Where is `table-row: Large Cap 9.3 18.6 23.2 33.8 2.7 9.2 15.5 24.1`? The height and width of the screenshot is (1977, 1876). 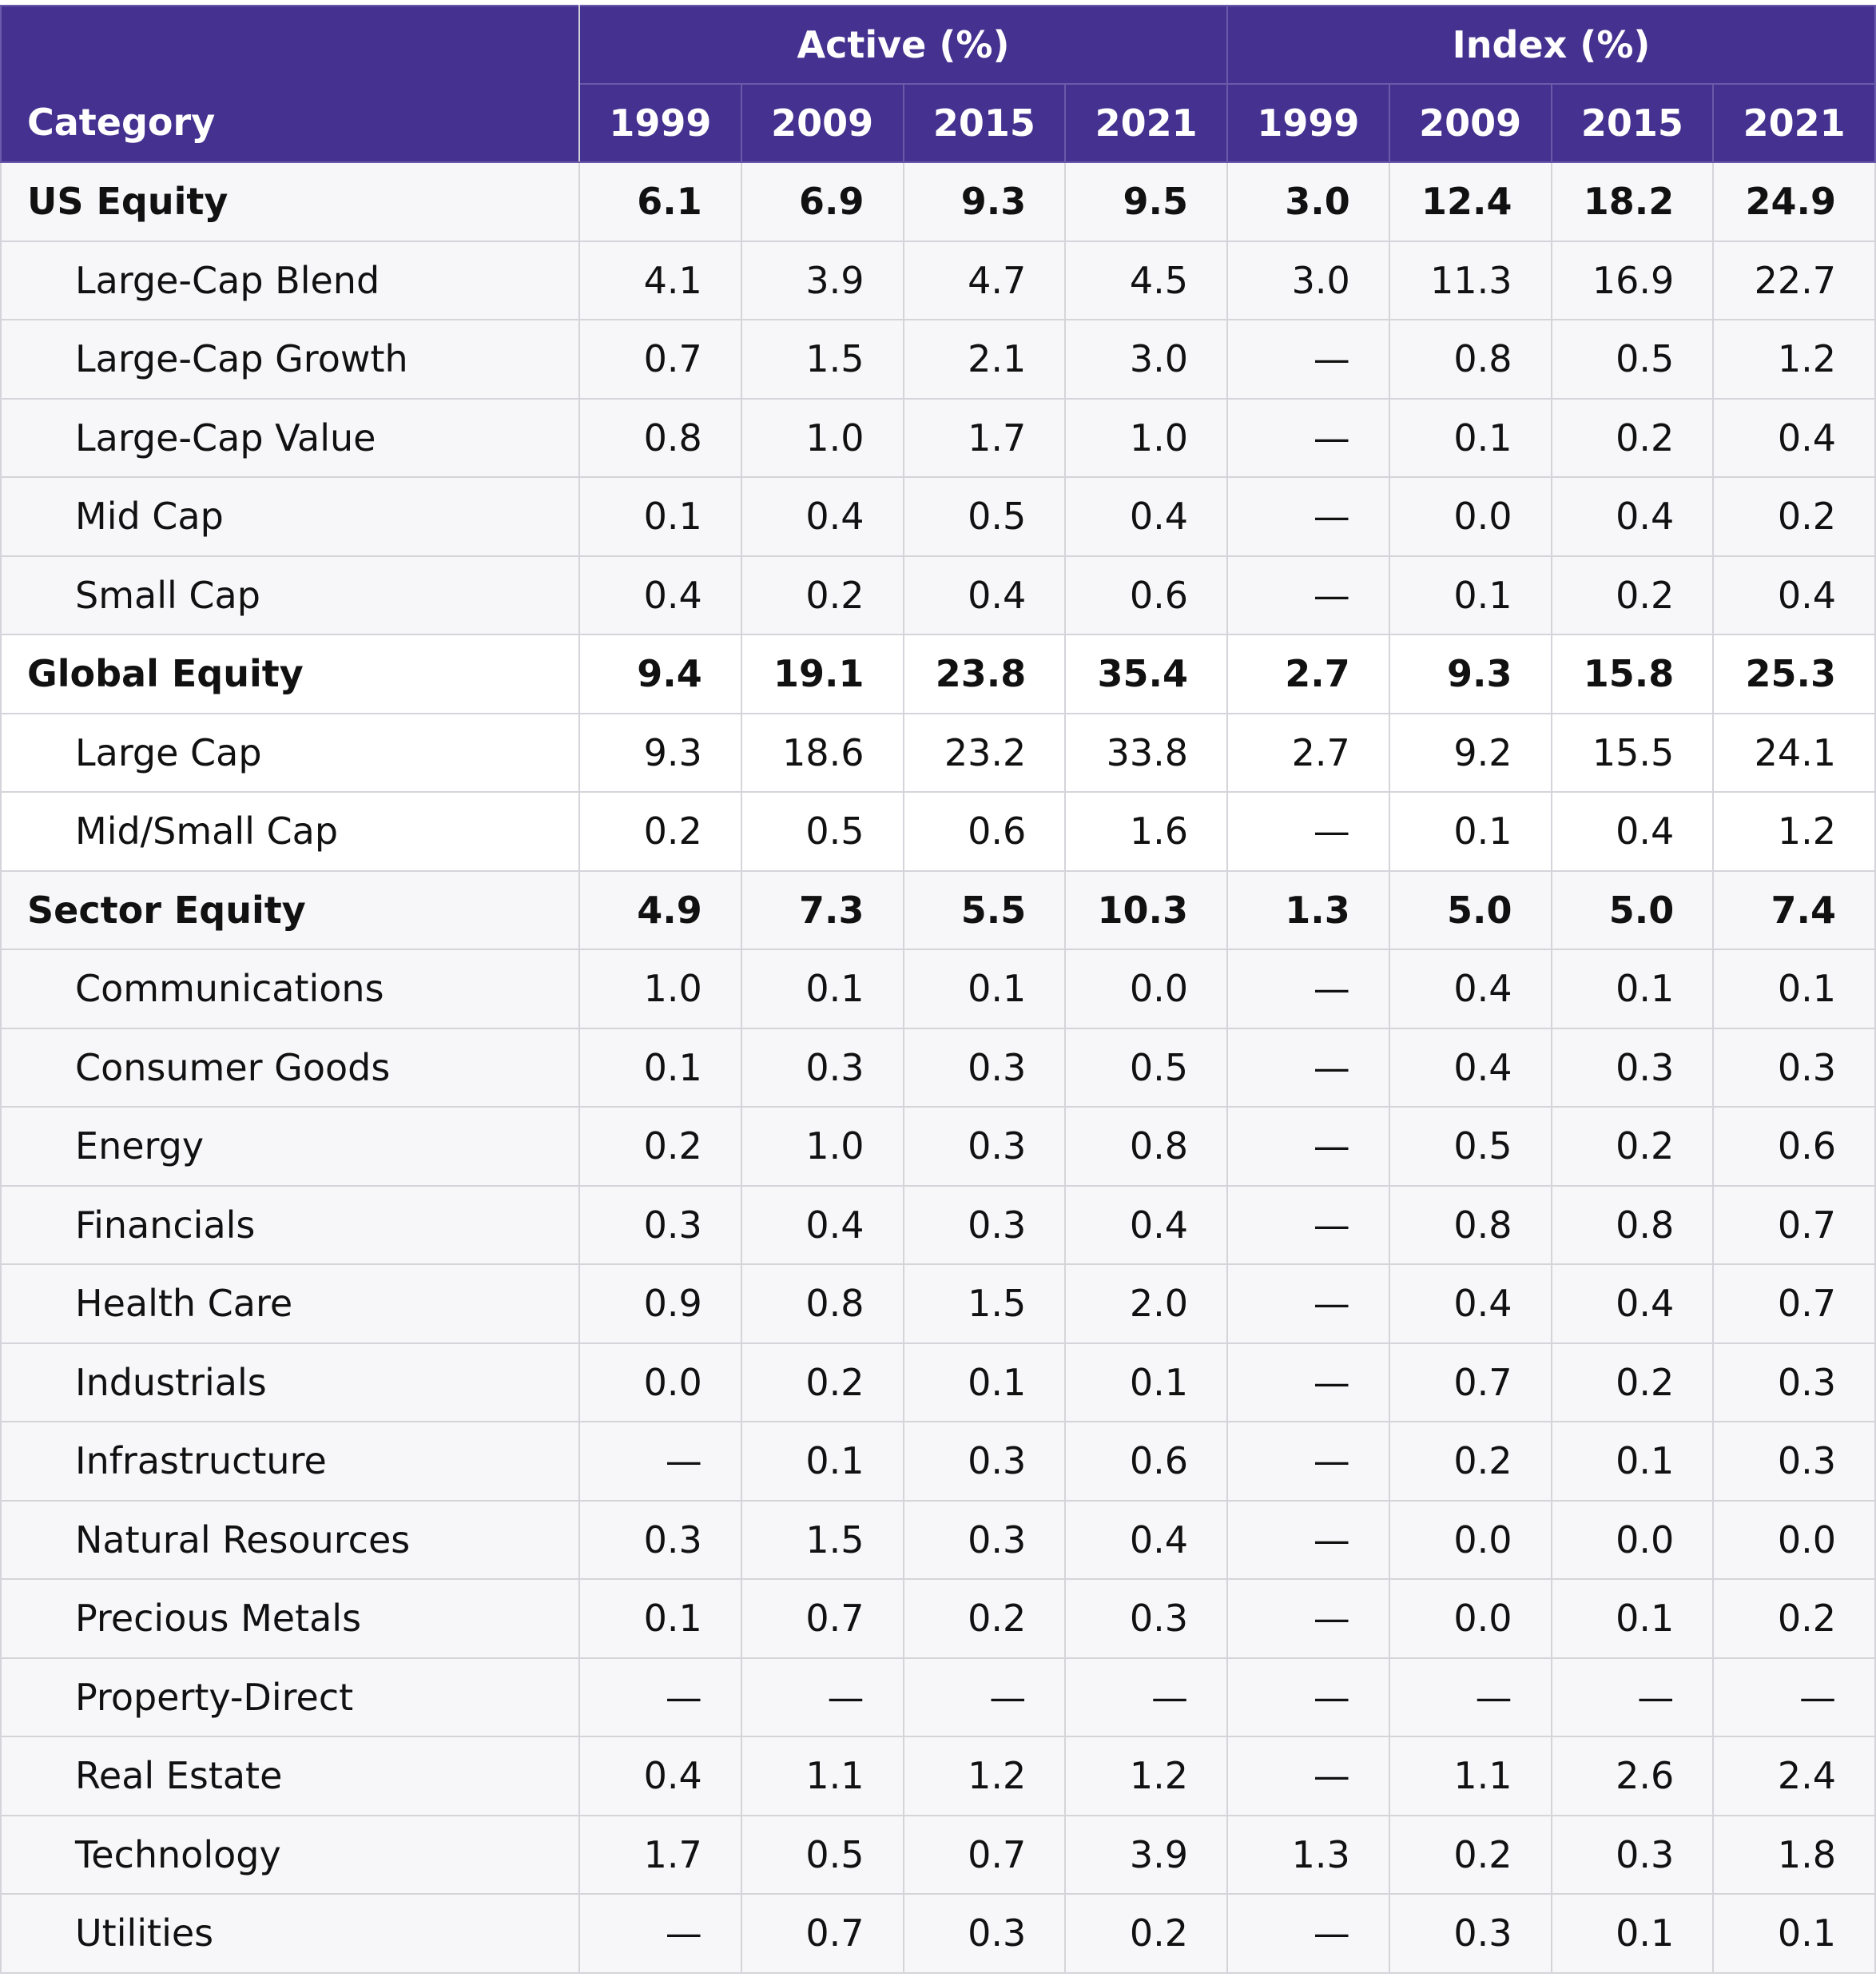
table-row: Large Cap 9.3 18.6 23.2 33.8 2.7 9.2 15.5 24.1 is located at coordinates (938, 753).